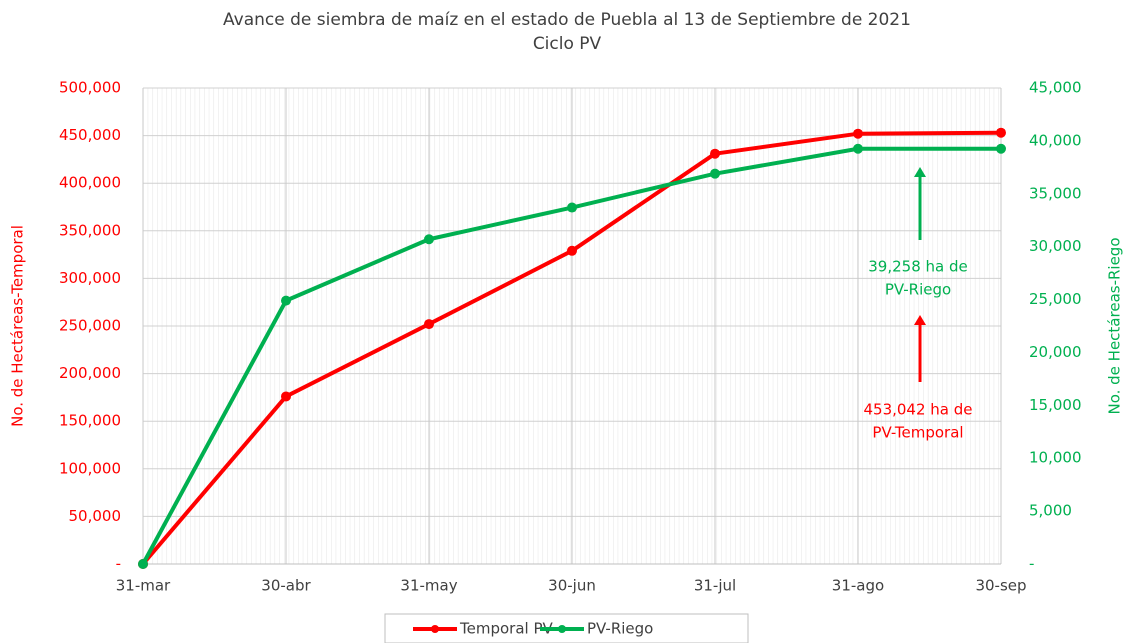 This screenshot has width=1128, height=643. Describe the element at coordinates (90, 468) in the screenshot. I see `y-tick-label: 100,000` at that location.